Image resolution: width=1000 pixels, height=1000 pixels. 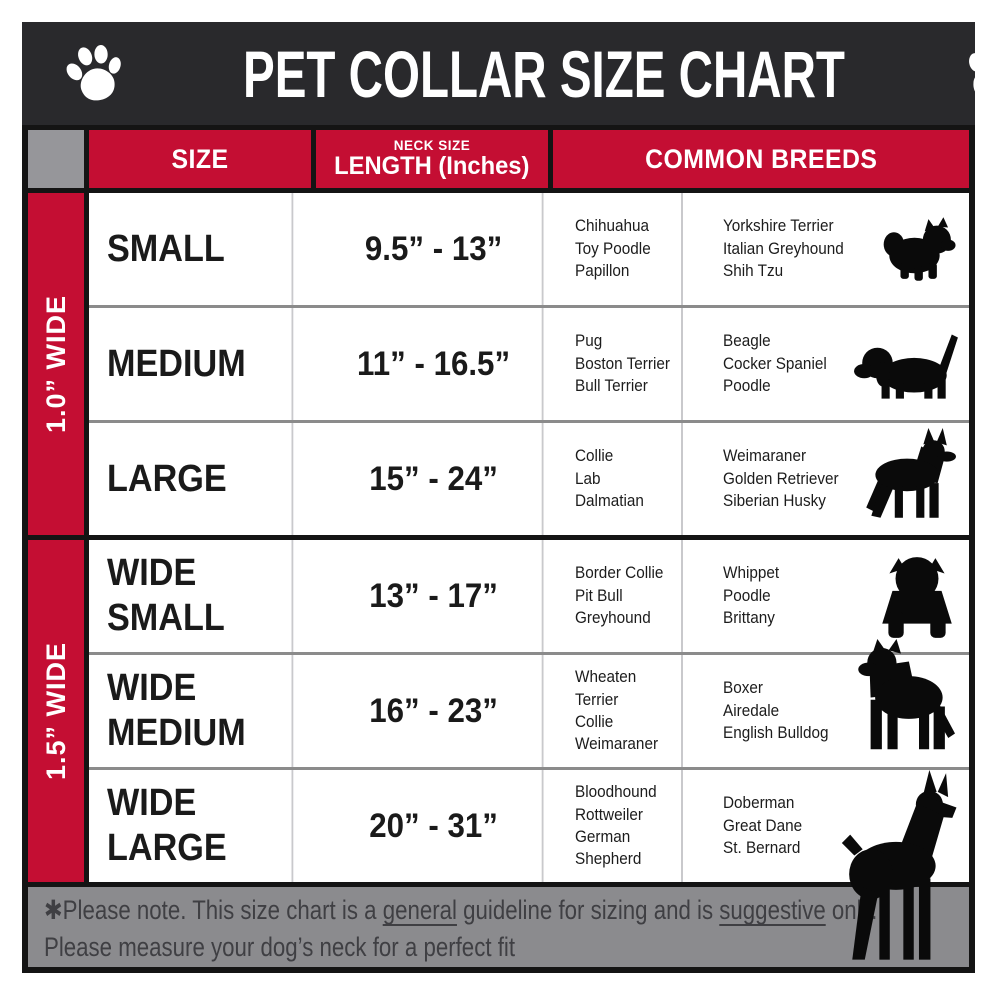 I want to click on size-label: SMALL, so click(x=191, y=249).